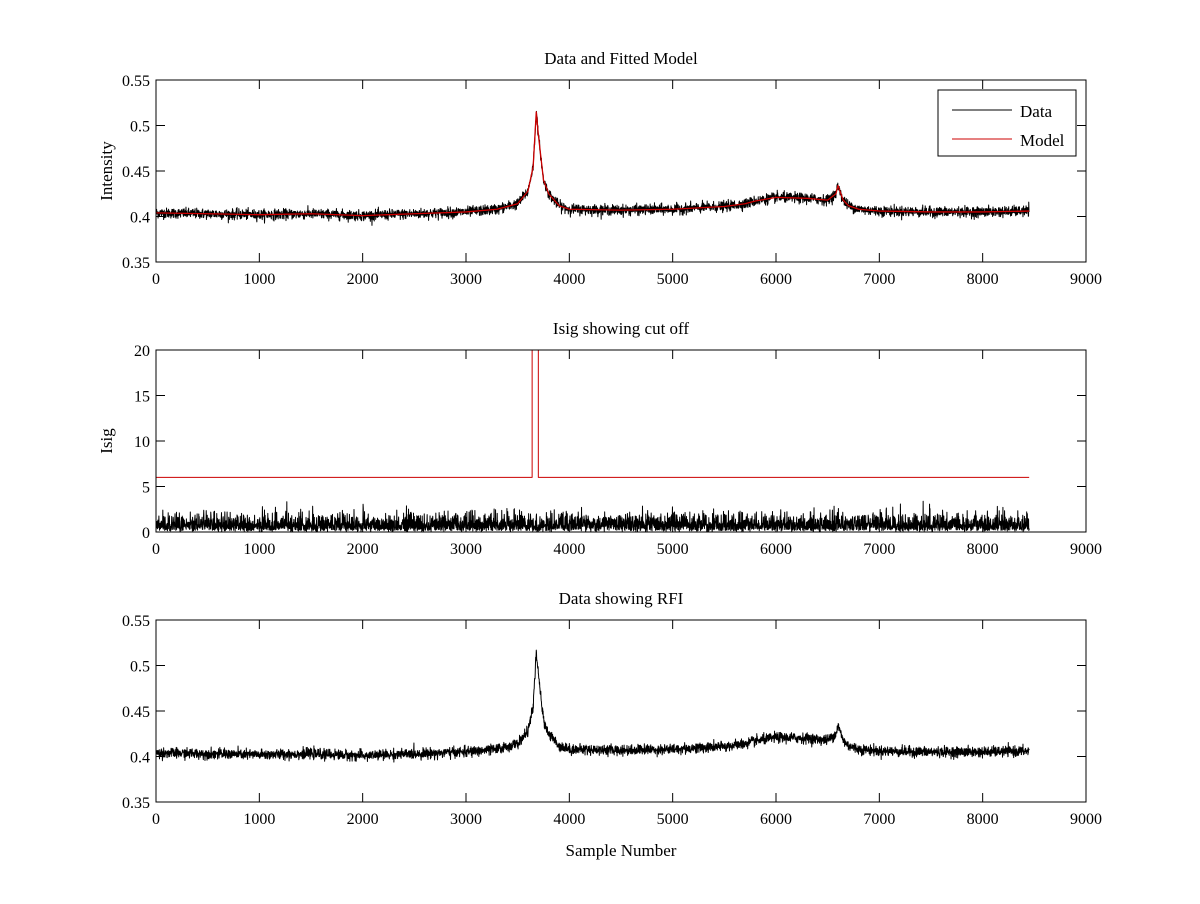  I want to click on y-tick-label: 20, so click(142, 351).